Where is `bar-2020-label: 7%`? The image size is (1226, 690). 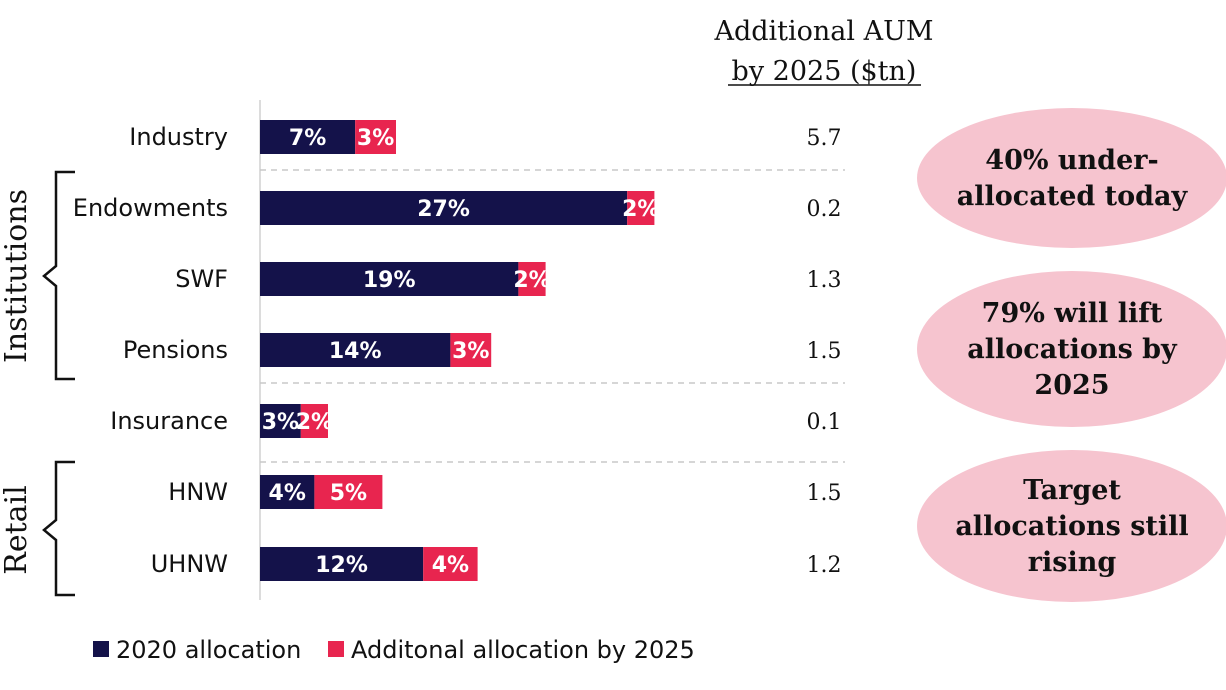
bar-2020-label: 7% is located at coordinates (307, 138).